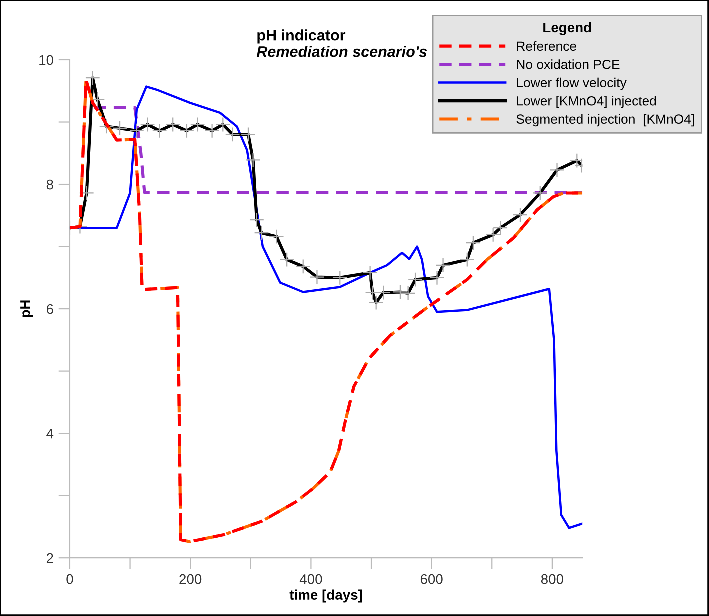  What do you see at coordinates (50, 434) in the screenshot?
I see `y-tick-label: 4` at bounding box center [50, 434].